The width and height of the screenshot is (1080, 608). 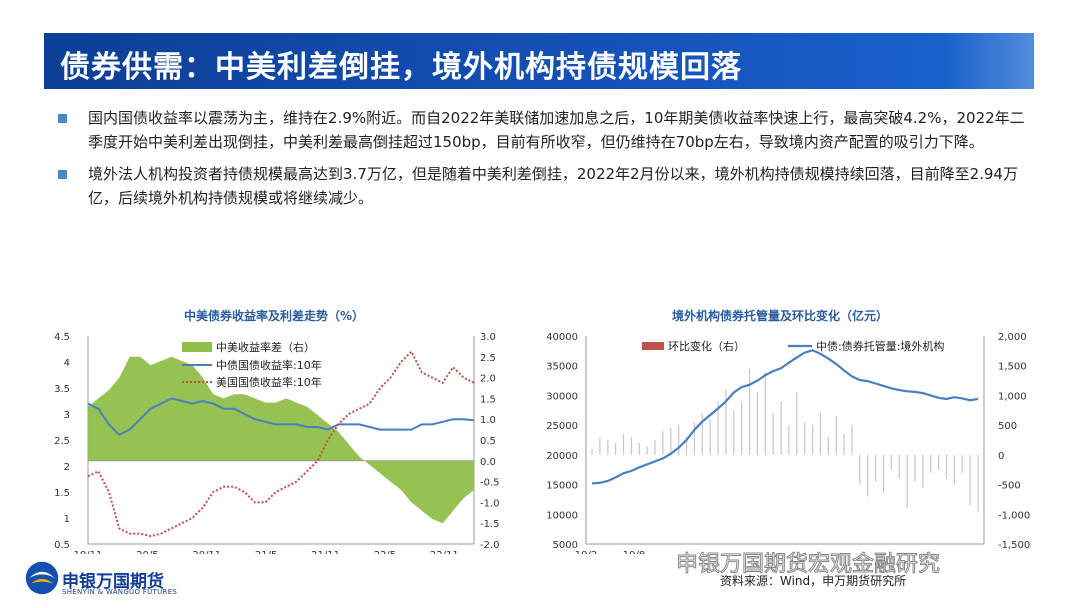 What do you see at coordinates (562, 456) in the screenshot?
I see `y-tick-label-left: 20000` at bounding box center [562, 456].